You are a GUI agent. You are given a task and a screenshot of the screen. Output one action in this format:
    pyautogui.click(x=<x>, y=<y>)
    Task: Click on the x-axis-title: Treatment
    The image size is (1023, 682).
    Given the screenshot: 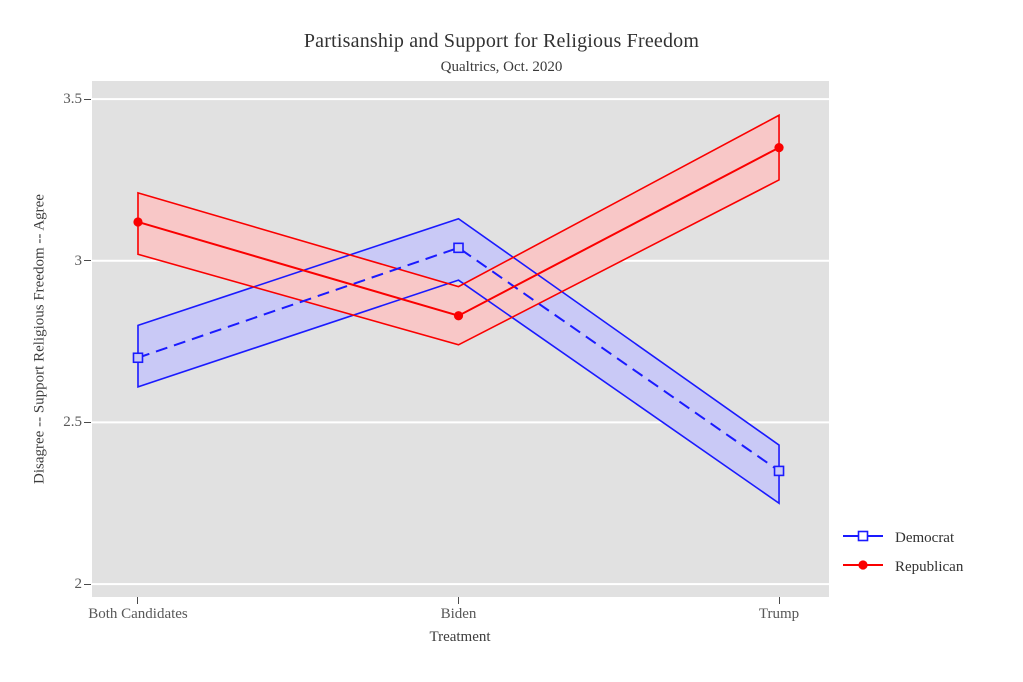 What is the action you would take?
    pyautogui.click(x=460, y=637)
    